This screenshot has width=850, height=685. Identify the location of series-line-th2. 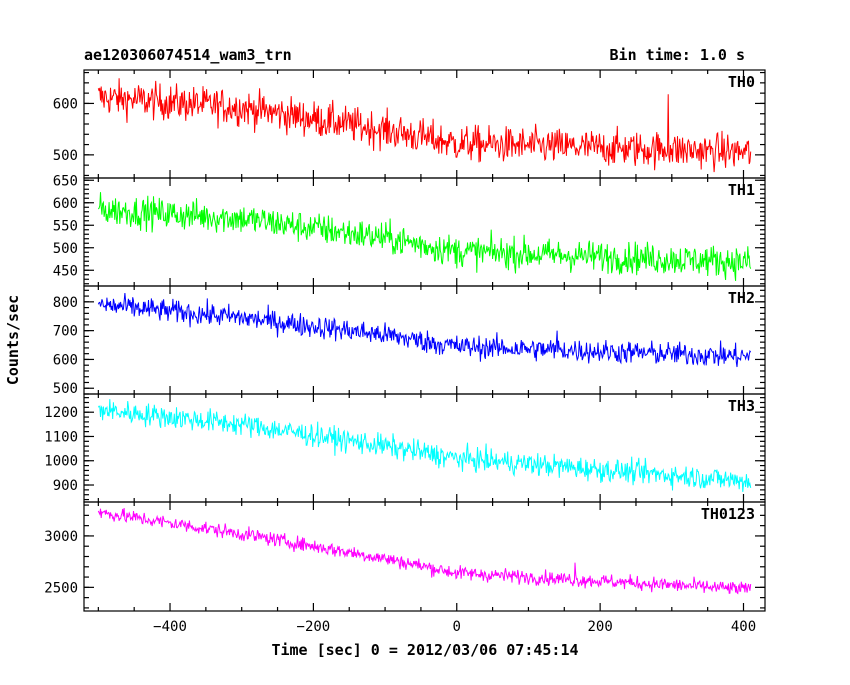
(424, 330).